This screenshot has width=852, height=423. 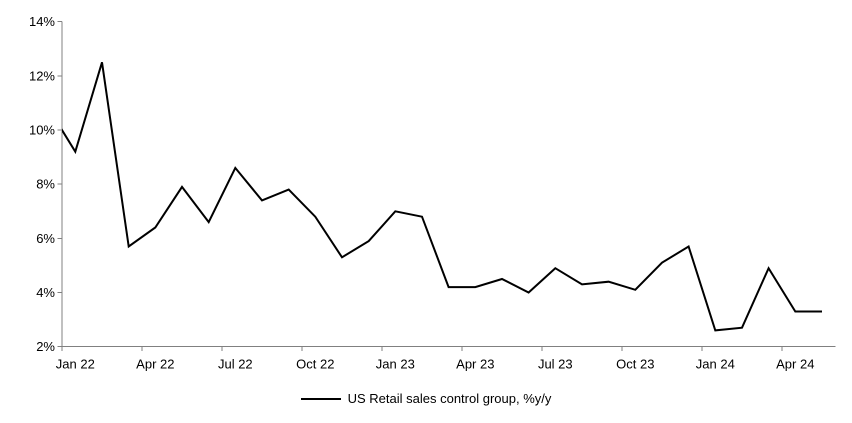 I want to click on x-axis-tick-label: Apr 23, so click(x=475, y=364).